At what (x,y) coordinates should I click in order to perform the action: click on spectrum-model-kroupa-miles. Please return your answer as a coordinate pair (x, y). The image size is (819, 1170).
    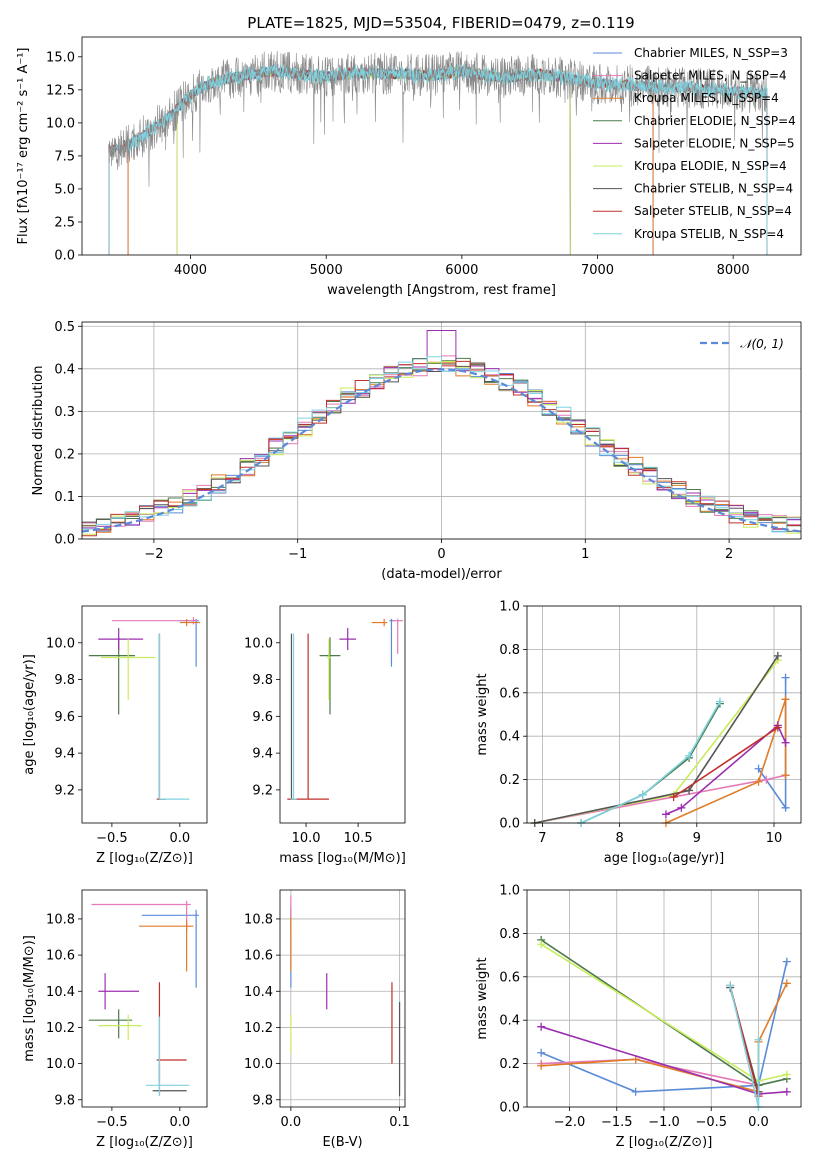
    Looking at the image, I should click on (390, 160).